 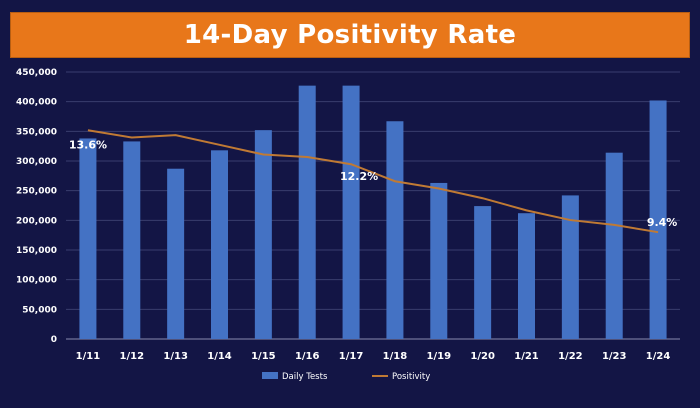 What do you see at coordinates (36, 132) in the screenshot?
I see `y-tick-label: 350,000` at bounding box center [36, 132].